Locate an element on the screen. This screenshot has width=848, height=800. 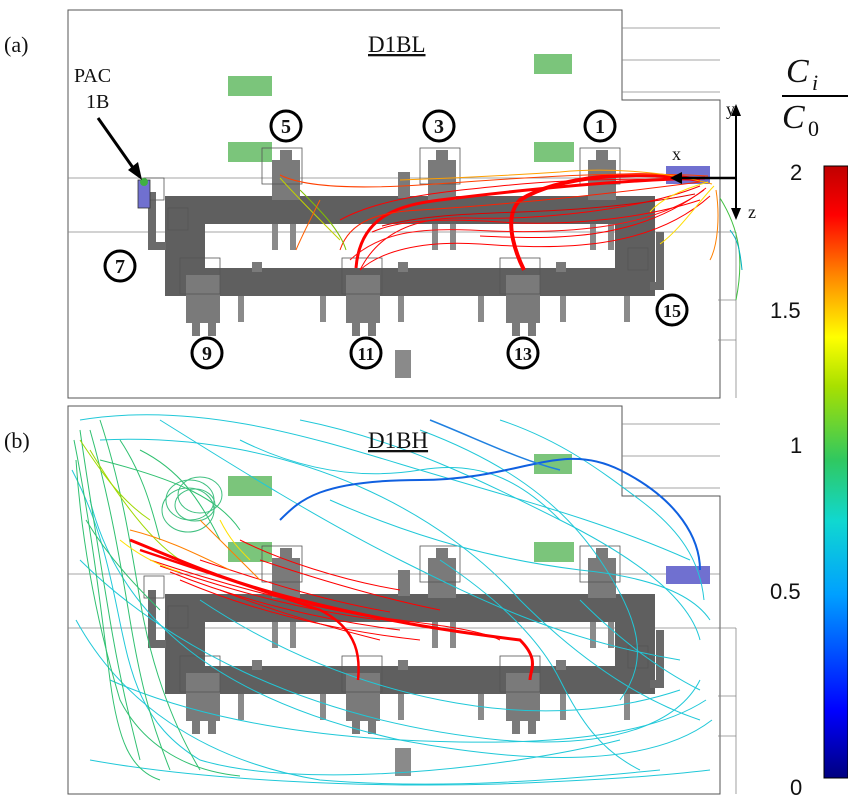
outlet-1: 1 is located at coordinates (600, 127).